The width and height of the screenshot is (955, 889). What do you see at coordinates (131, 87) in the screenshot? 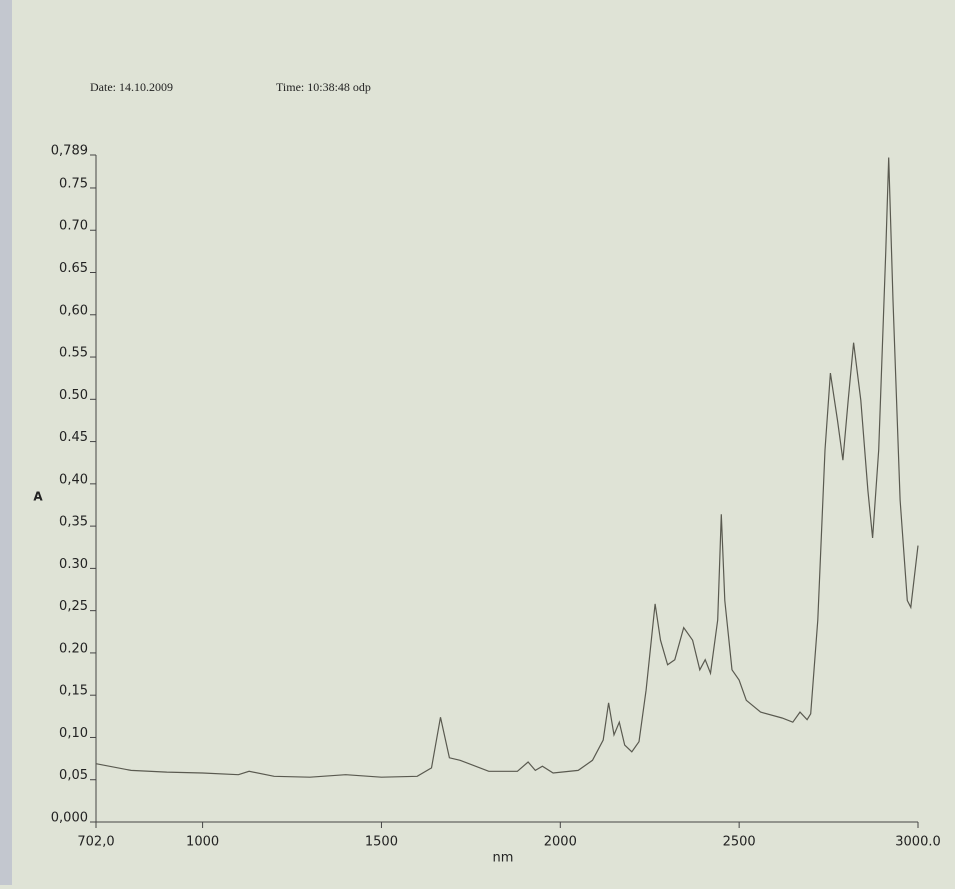
I see `date-text: Date: 14.10.2009` at bounding box center [131, 87].